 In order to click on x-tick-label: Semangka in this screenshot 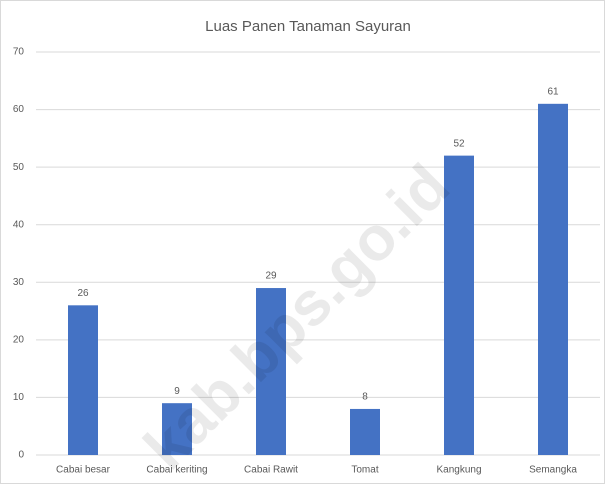, I will do `click(553, 470)`.